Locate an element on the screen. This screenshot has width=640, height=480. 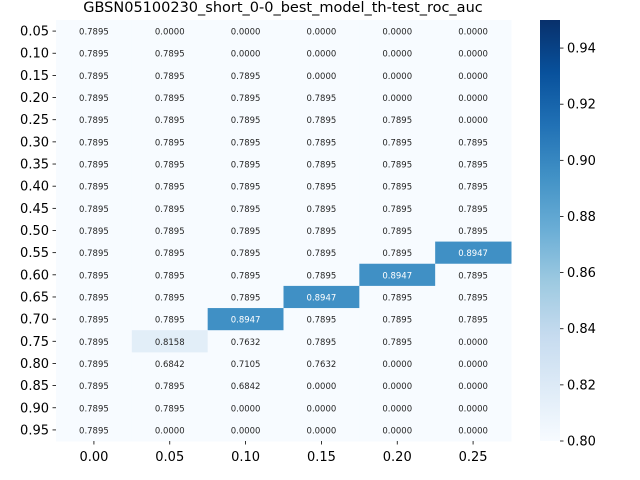
x-axis: 0.00 0.05 0.10 0.15 0.20 0.25 is located at coordinates (283, 453).